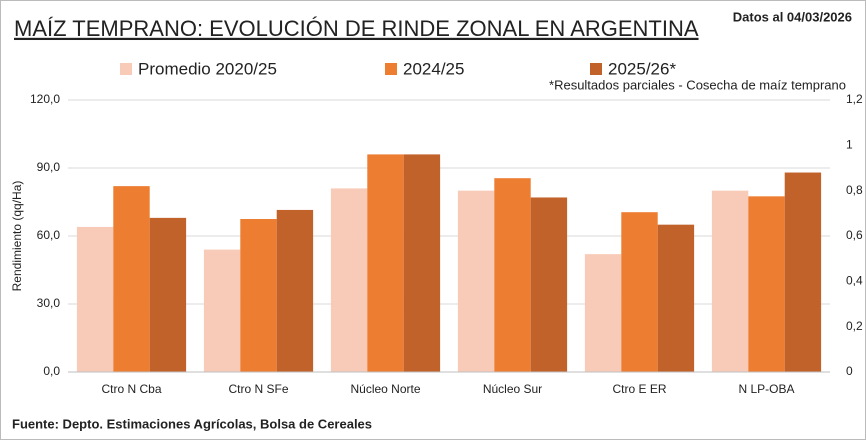 This screenshot has height=440, width=866. Describe the element at coordinates (207, 68) in the screenshot. I see `legend-label: Promedio 2020/25` at that location.